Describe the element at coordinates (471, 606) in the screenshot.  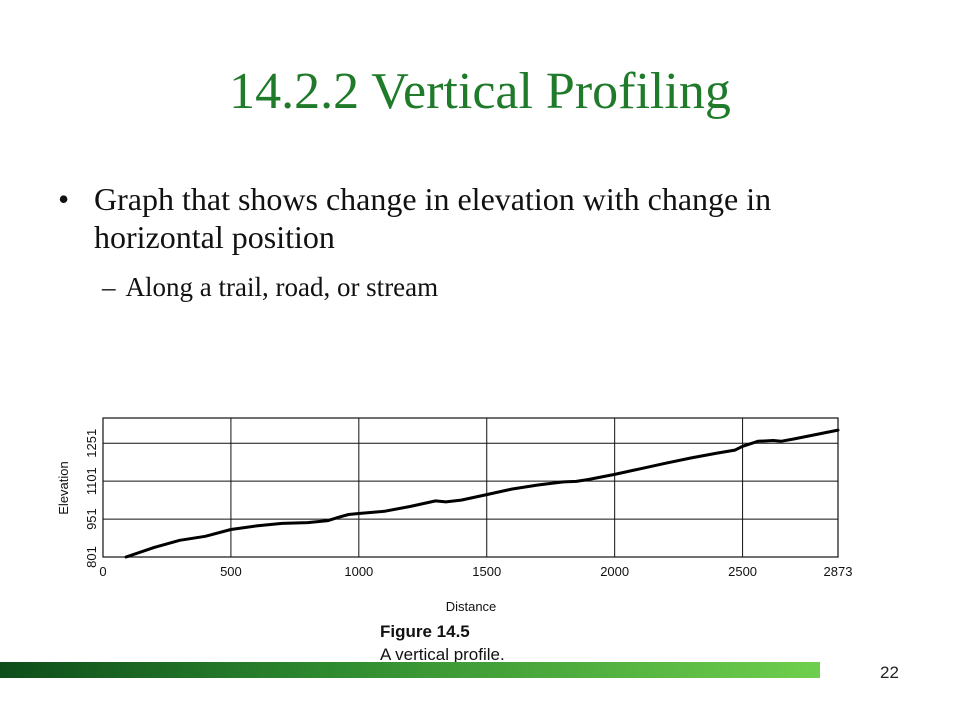
I see `x-axis-label: Distance` at that location.